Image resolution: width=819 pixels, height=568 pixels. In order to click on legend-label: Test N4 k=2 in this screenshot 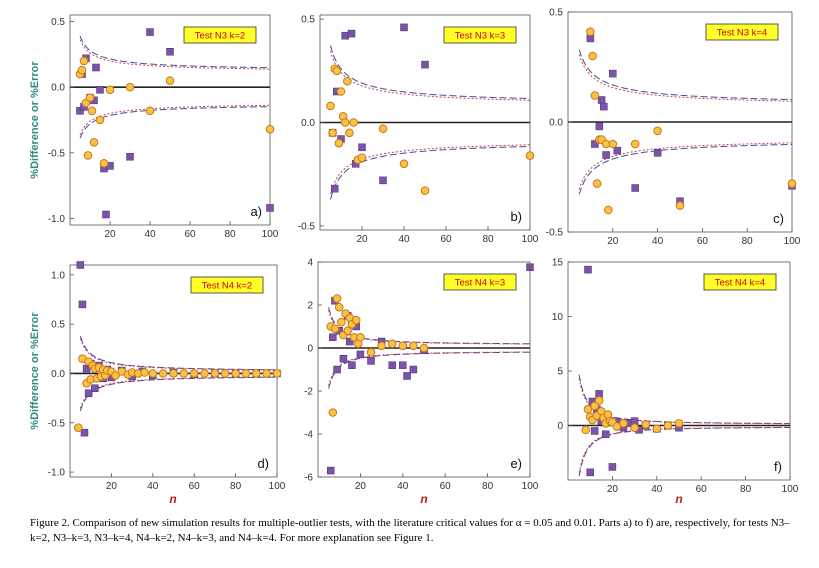, I will do `click(227, 286)`.